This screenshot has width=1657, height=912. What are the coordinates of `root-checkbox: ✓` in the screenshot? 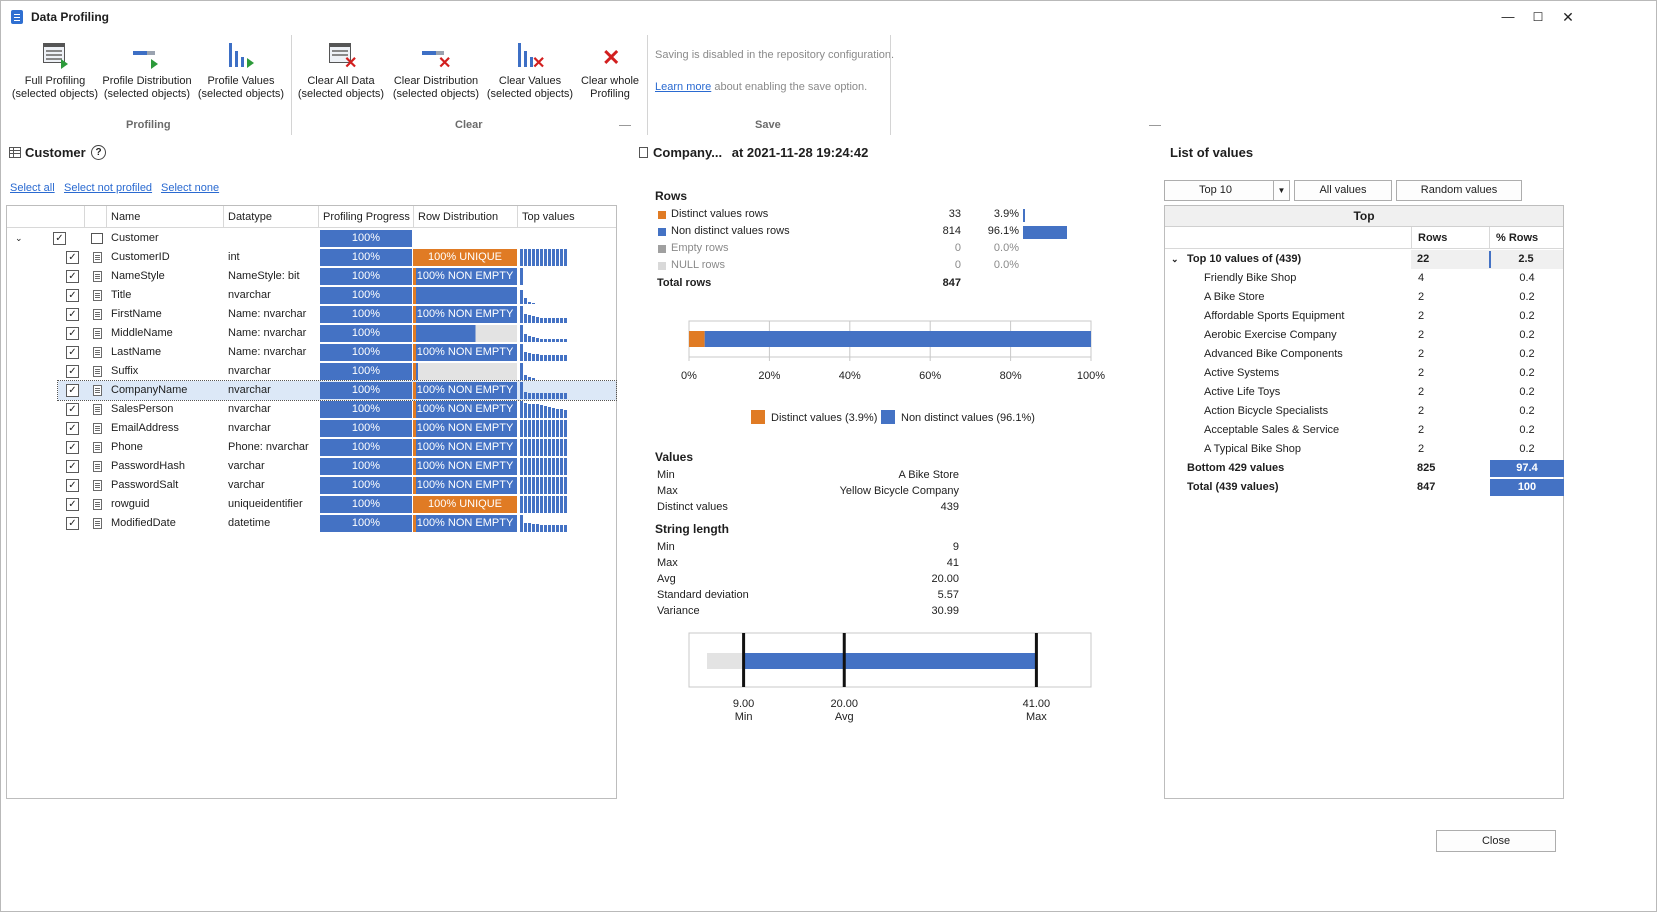 It's located at (59, 238).